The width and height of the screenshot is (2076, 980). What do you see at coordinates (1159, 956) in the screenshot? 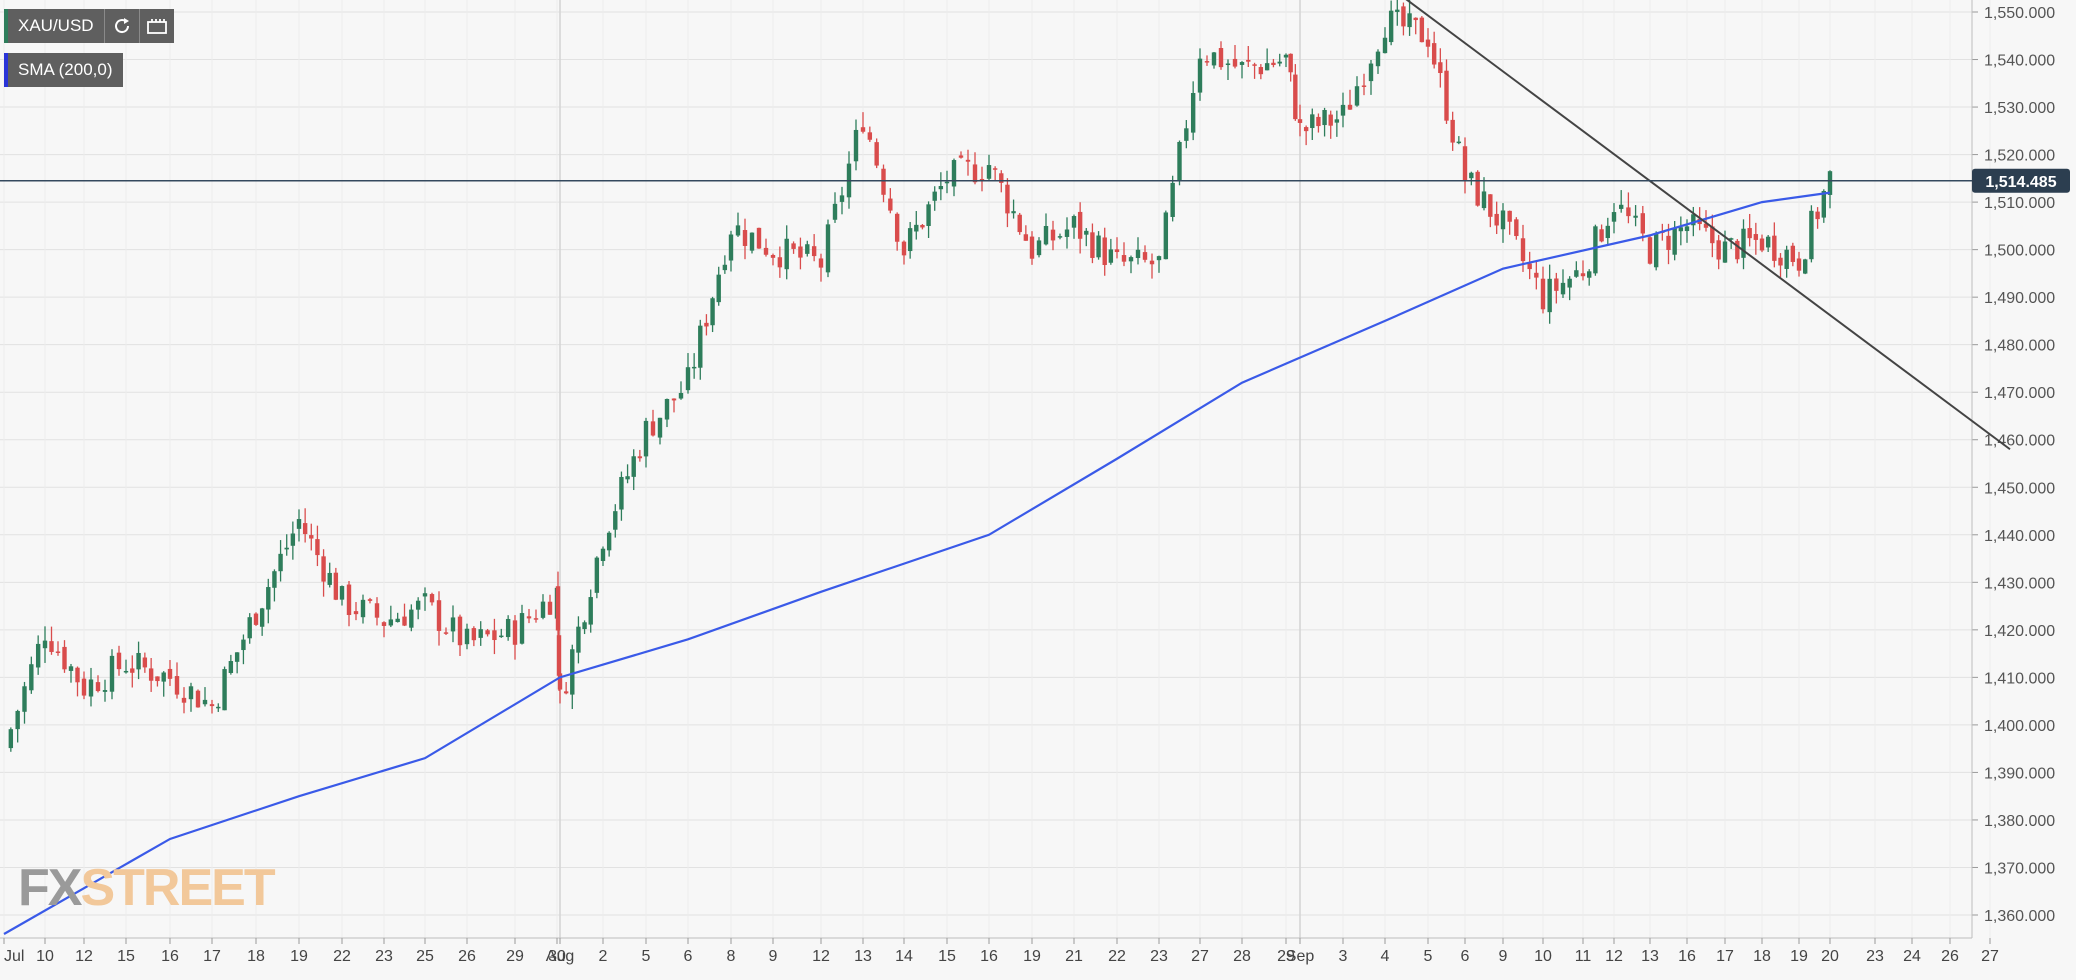
I see `x-tick-label: 23` at bounding box center [1159, 956].